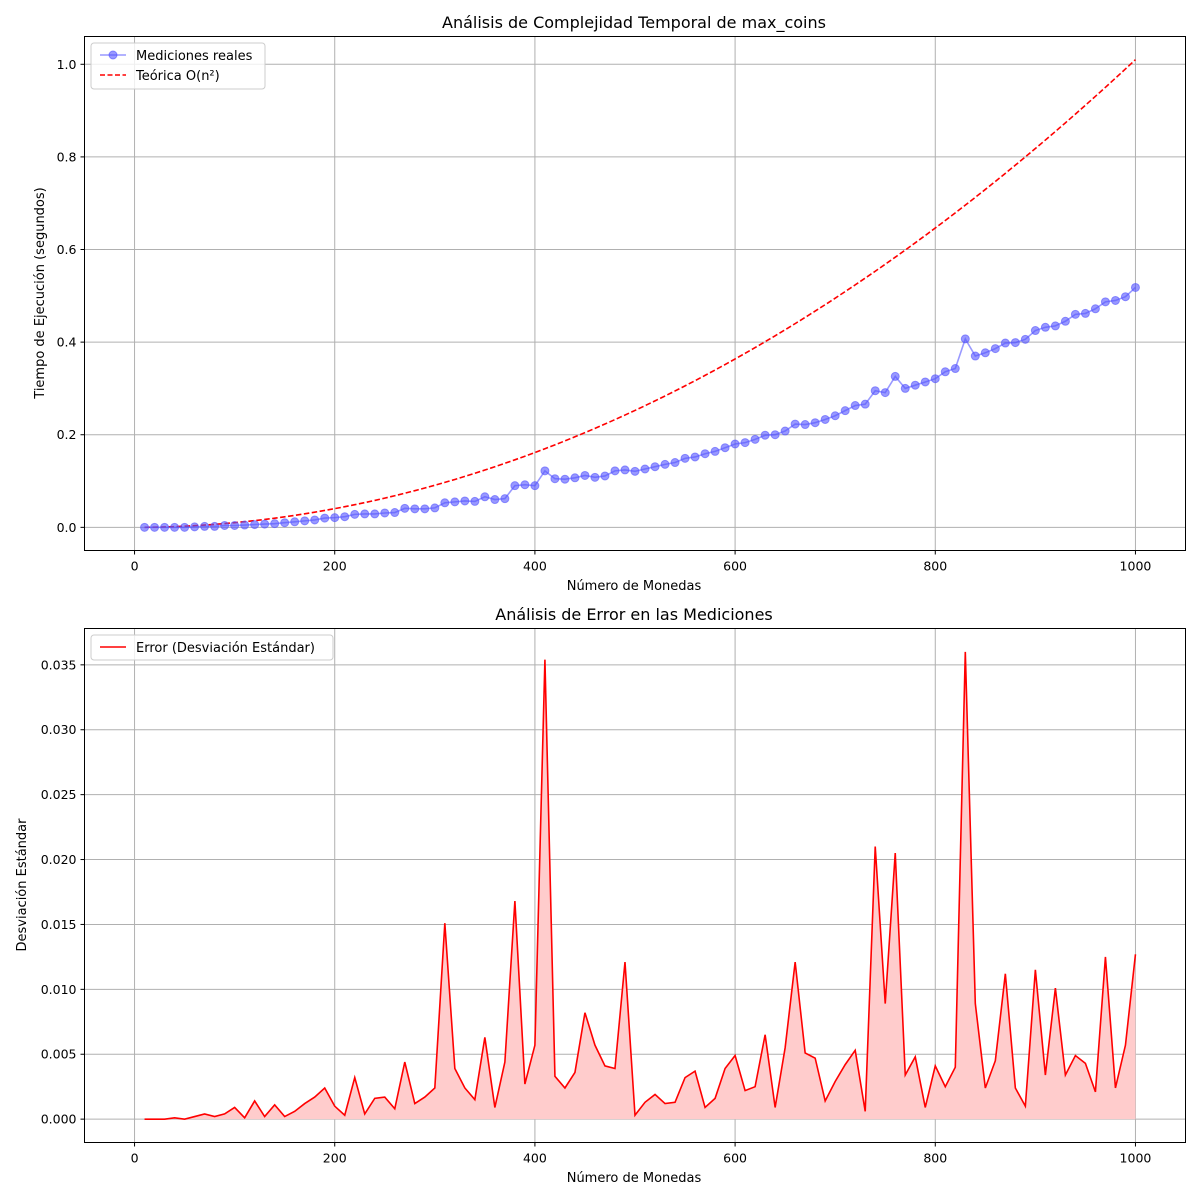 This screenshot has width=1200, height=1200. I want to click on x-tick-label: 0, so click(135, 1158).